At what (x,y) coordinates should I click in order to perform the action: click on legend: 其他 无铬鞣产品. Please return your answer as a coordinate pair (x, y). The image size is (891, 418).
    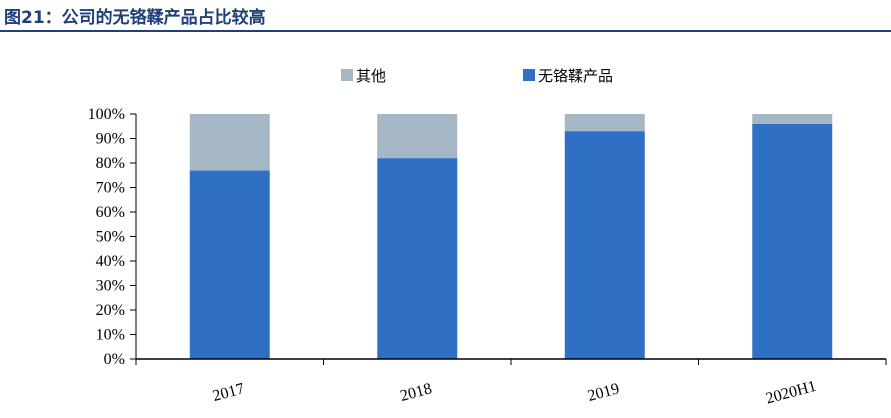
    Looking at the image, I should click on (477, 76).